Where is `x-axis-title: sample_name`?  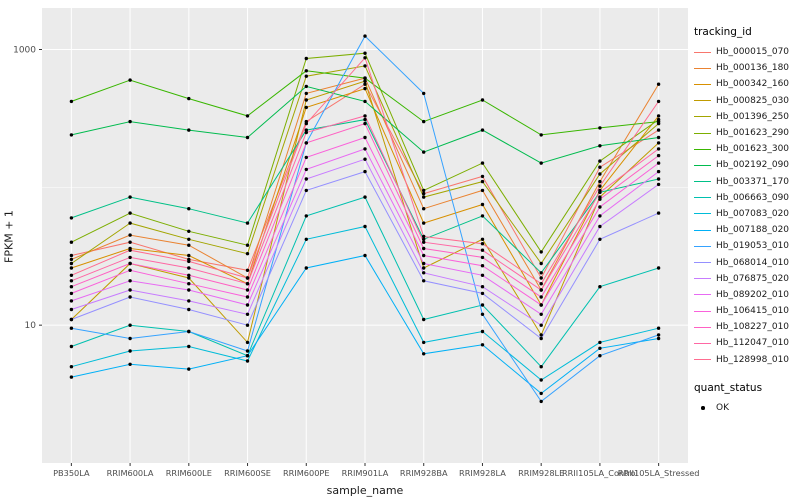
x-axis-title: sample_name is located at coordinates (365, 490).